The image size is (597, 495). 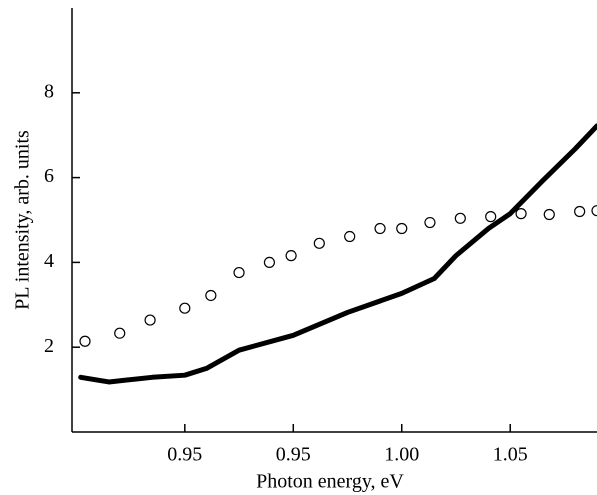 I want to click on y-tick-label: 4, so click(x=49, y=261).